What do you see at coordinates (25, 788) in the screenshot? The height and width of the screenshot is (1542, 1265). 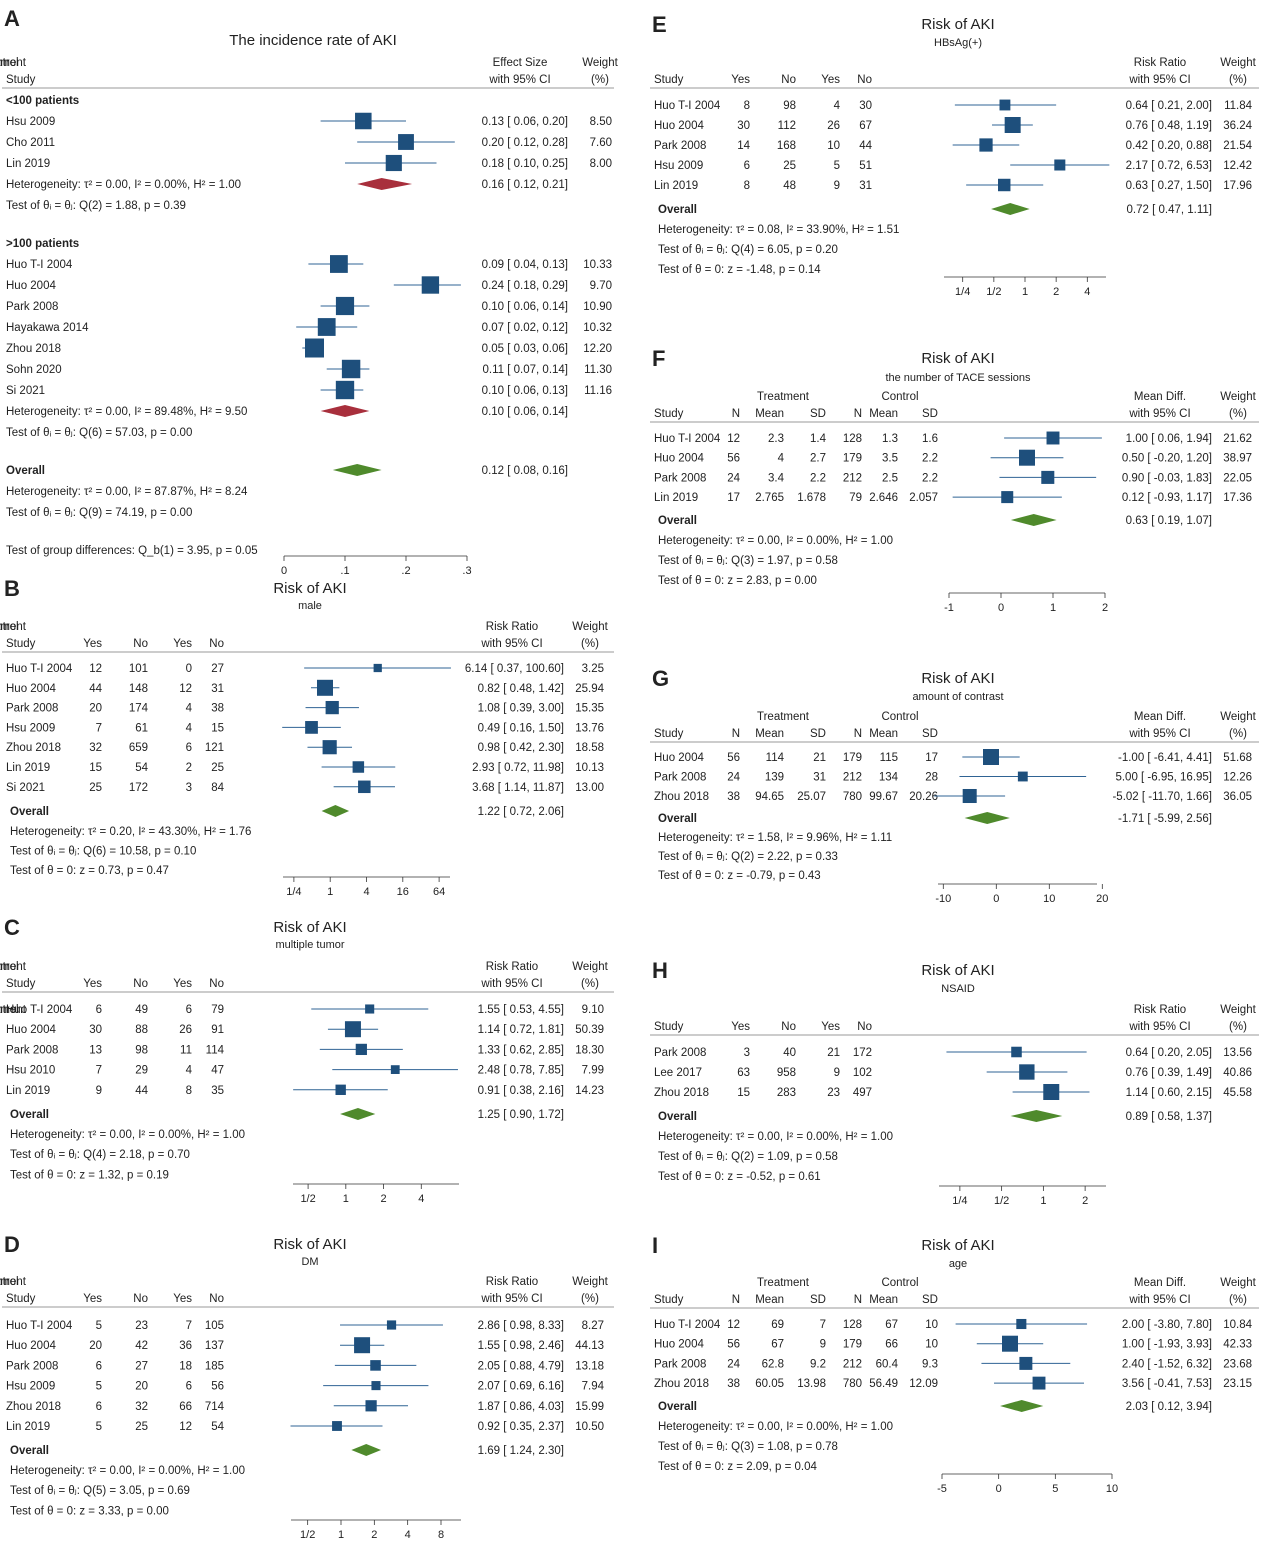 I see `study-label: Si 2021` at bounding box center [25, 788].